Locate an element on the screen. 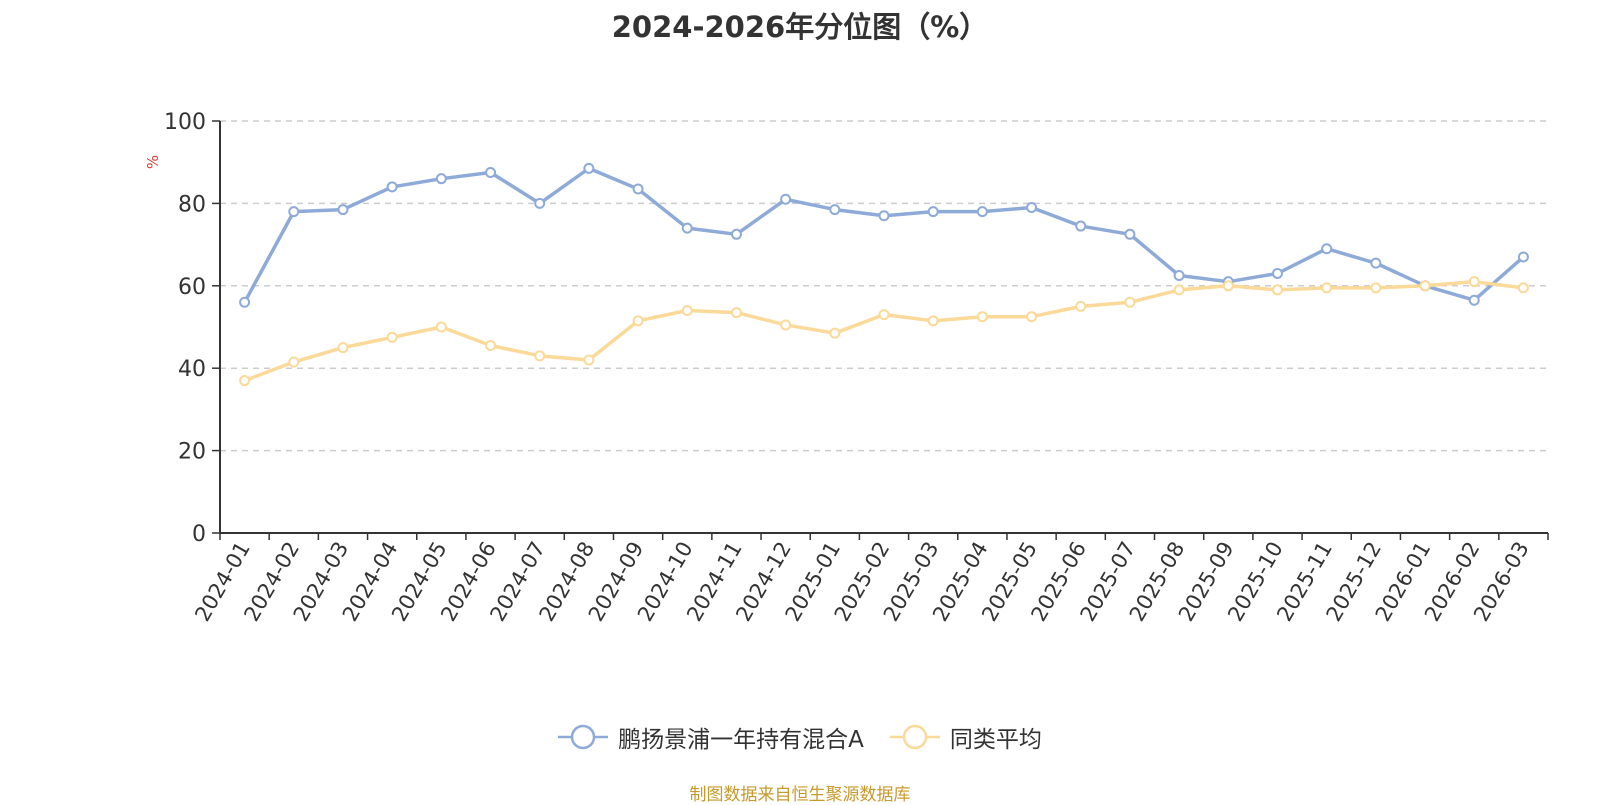 This screenshot has width=1600, height=805. y-tick-label: 100 is located at coordinates (185, 122).